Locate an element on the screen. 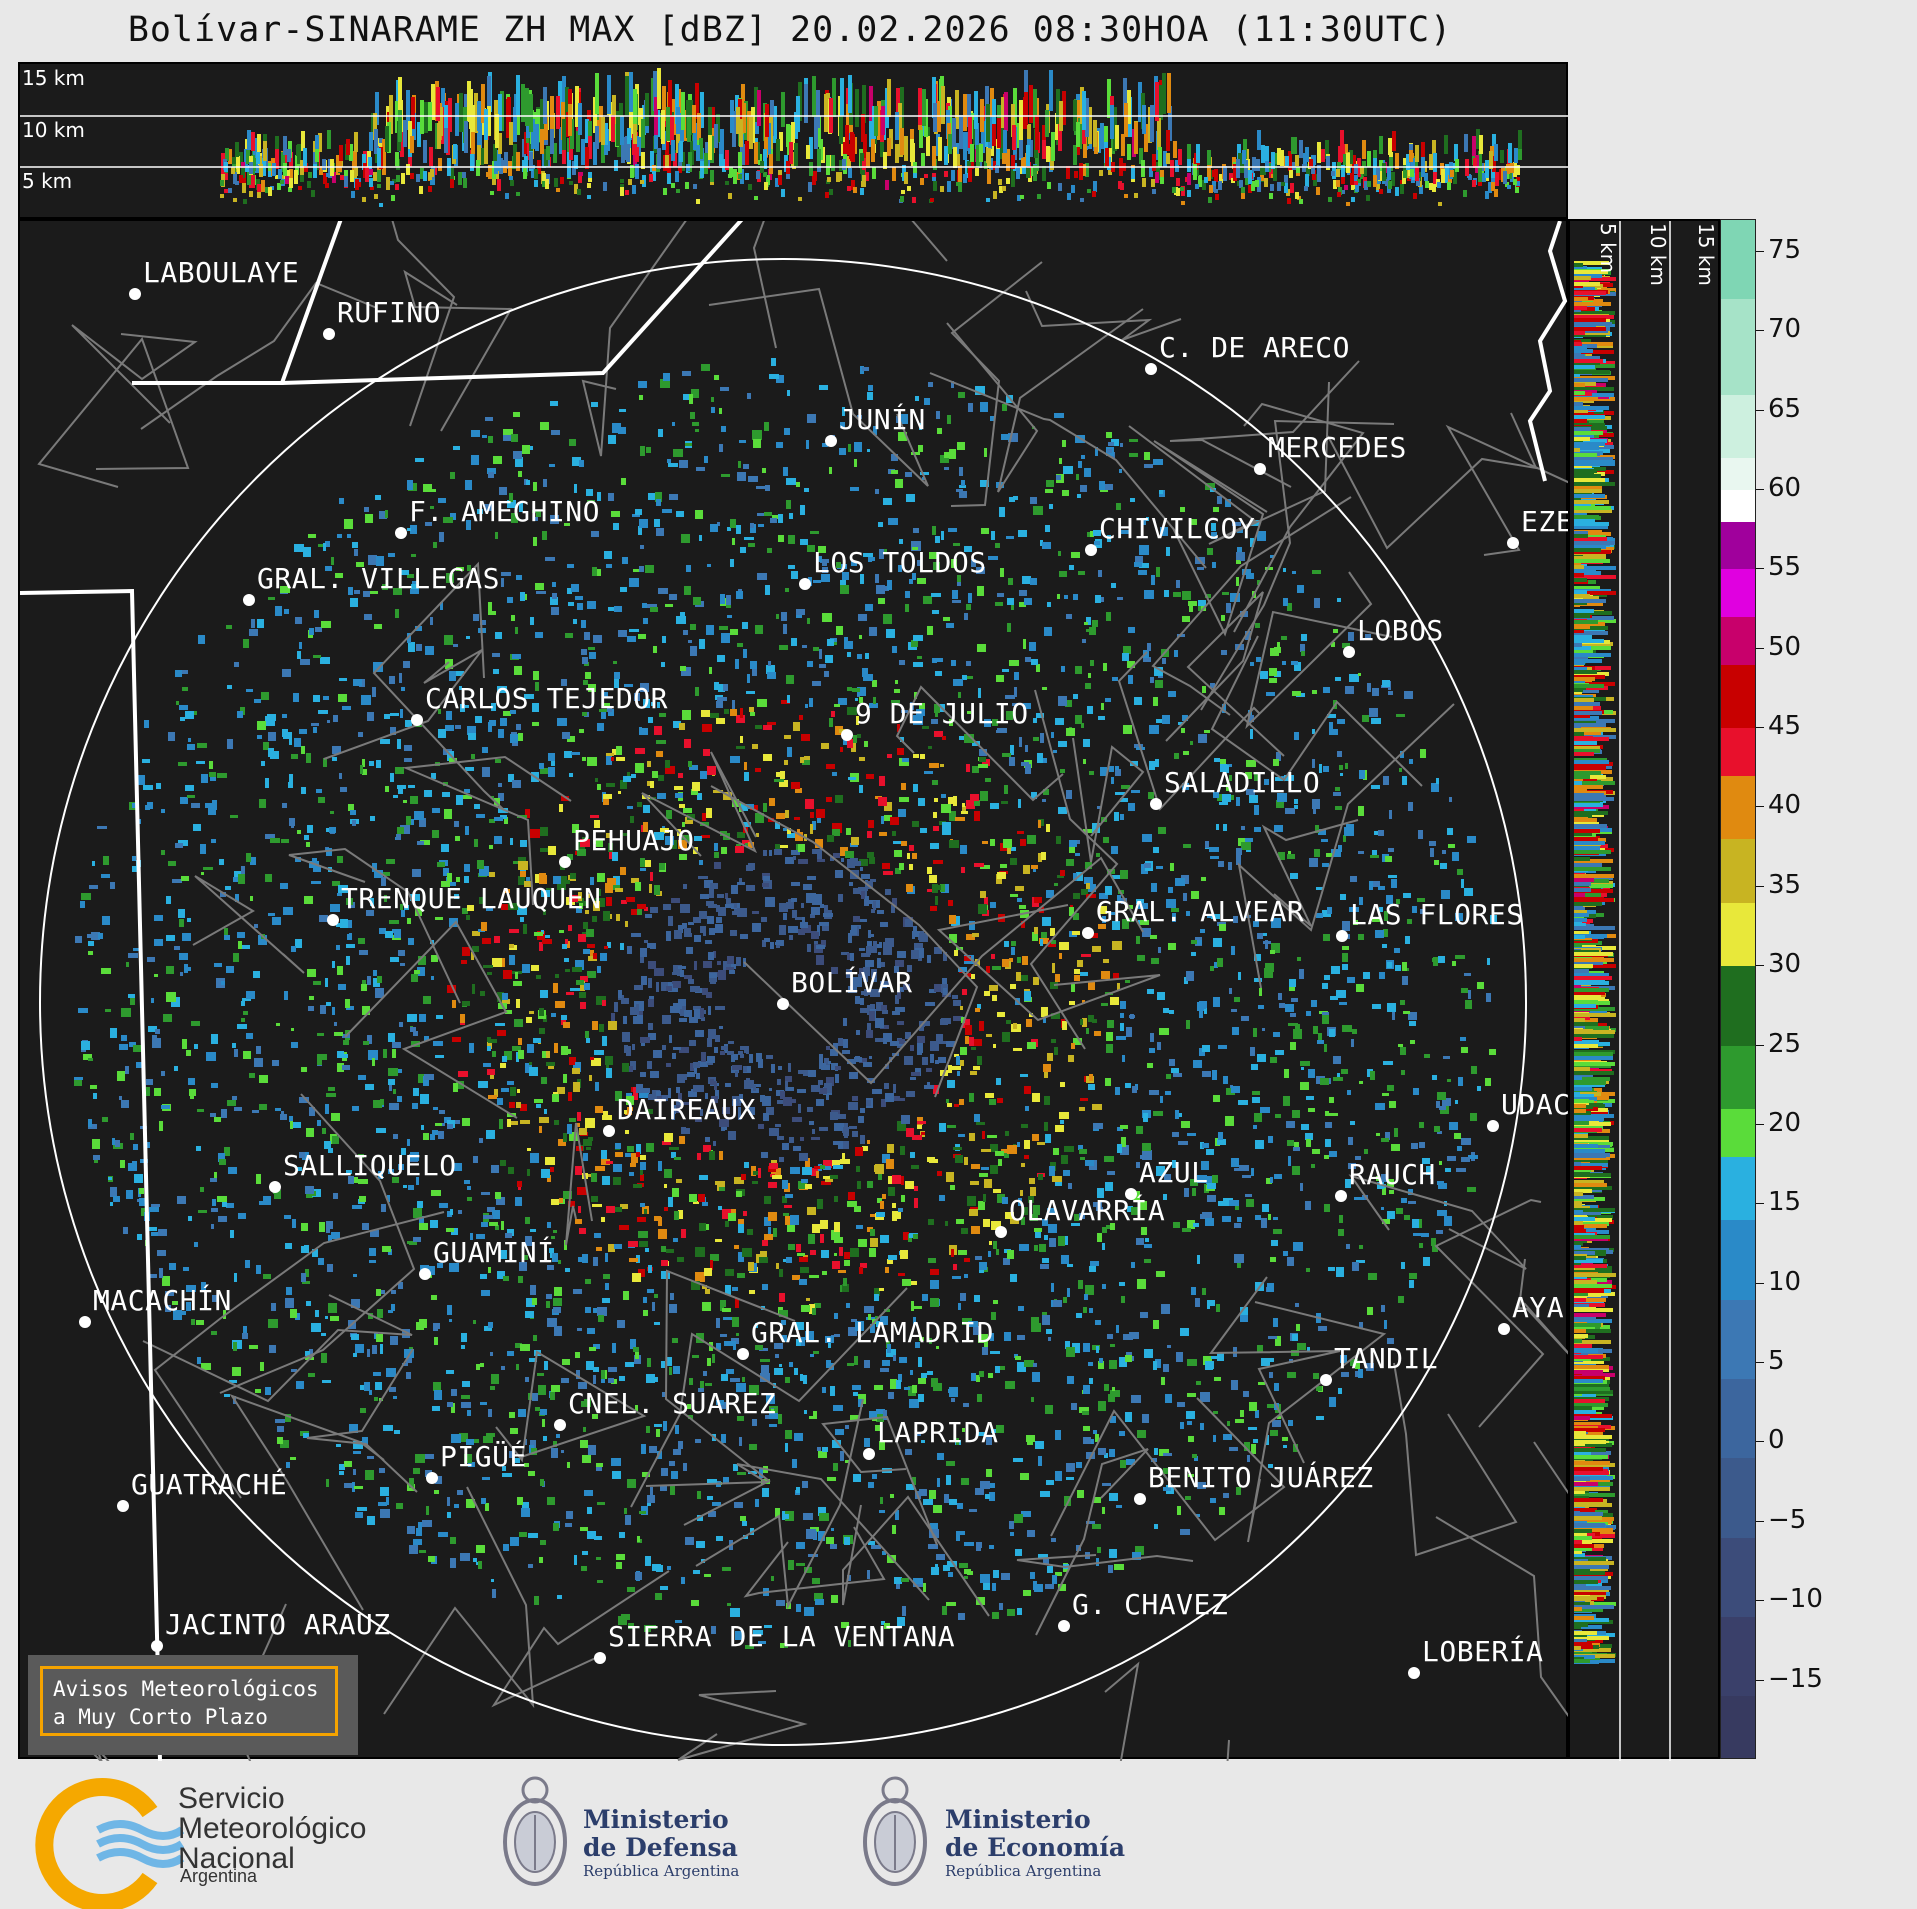 The height and width of the screenshot is (1909, 1917). colorbar-tick-label: 40 is located at coordinates (1785, 805).